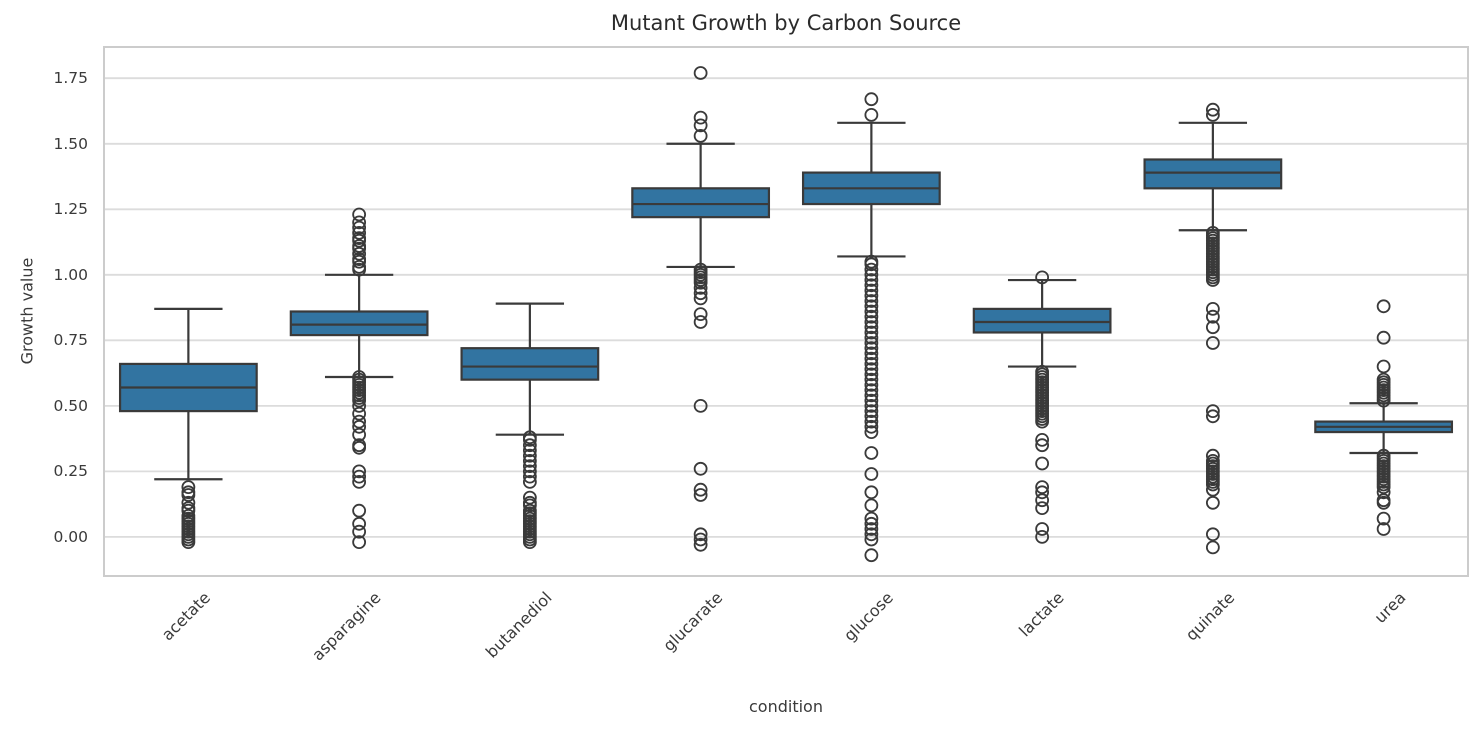 Image resolution: width=1483 pixels, height=733 pixels. What do you see at coordinates (530, 426) in the screenshot?
I see `box-group-butanediol` at bounding box center [530, 426].